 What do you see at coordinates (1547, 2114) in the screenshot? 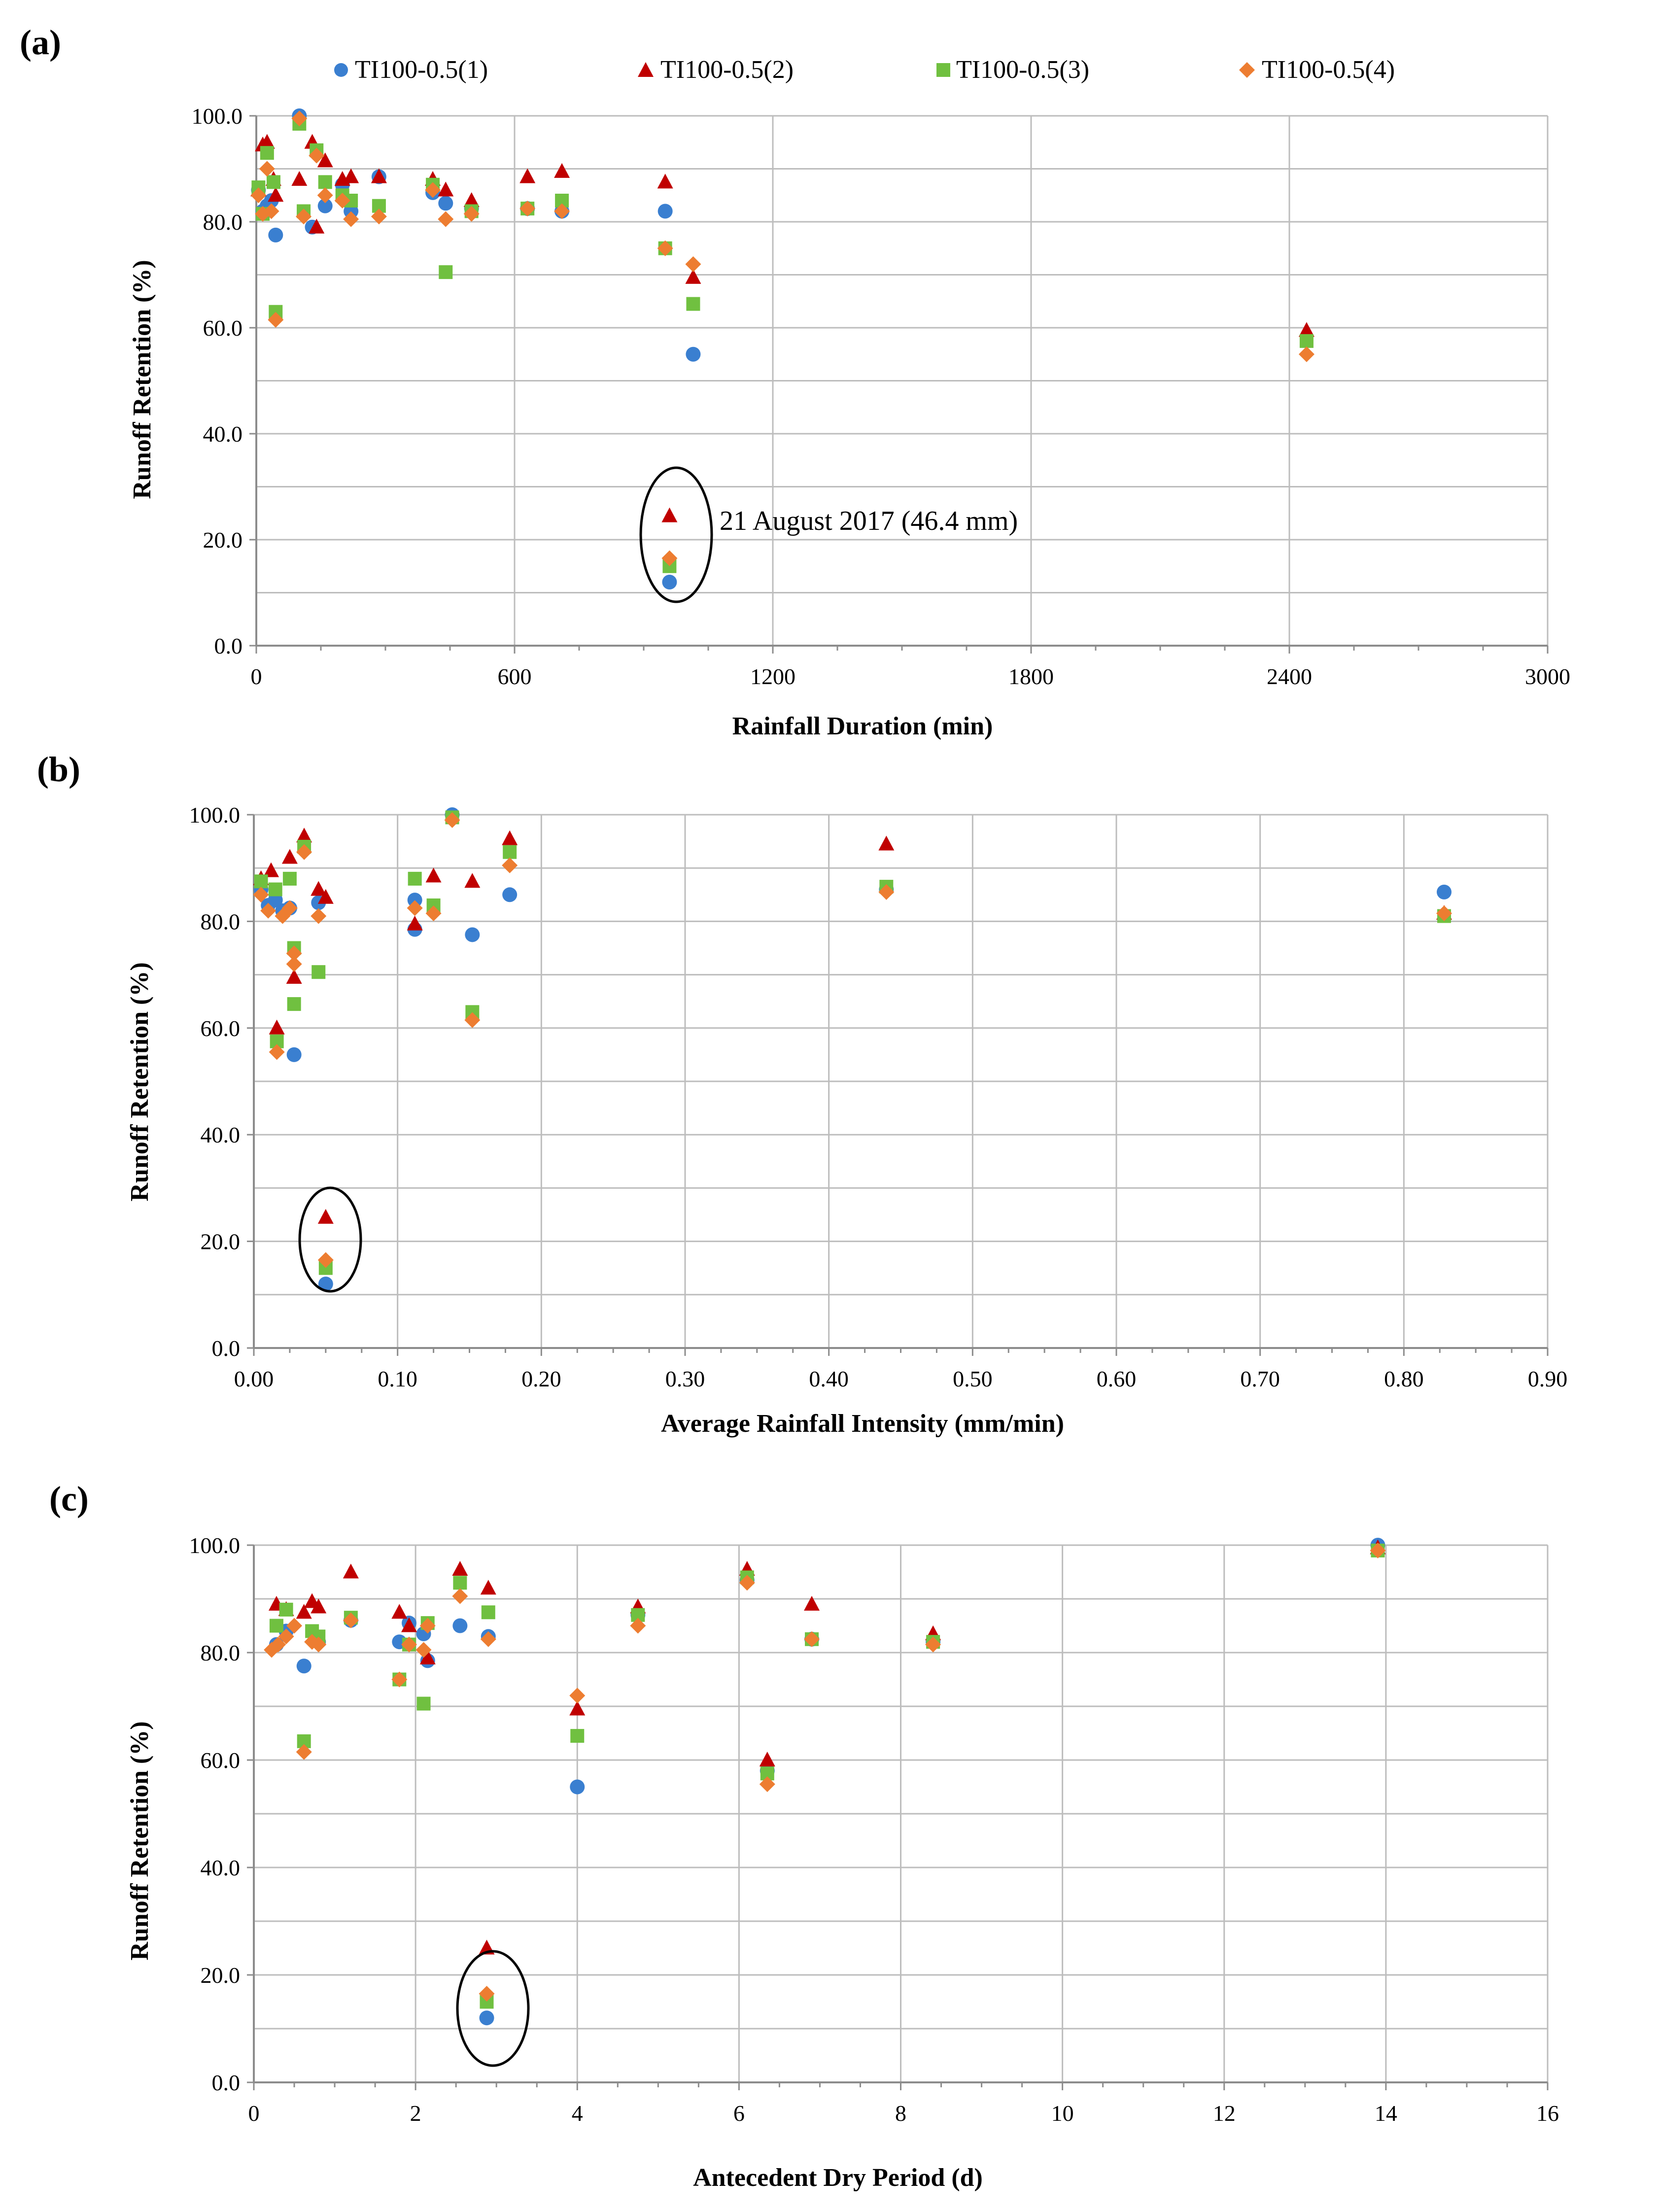
I see `x-tick-label: 16` at bounding box center [1547, 2114].